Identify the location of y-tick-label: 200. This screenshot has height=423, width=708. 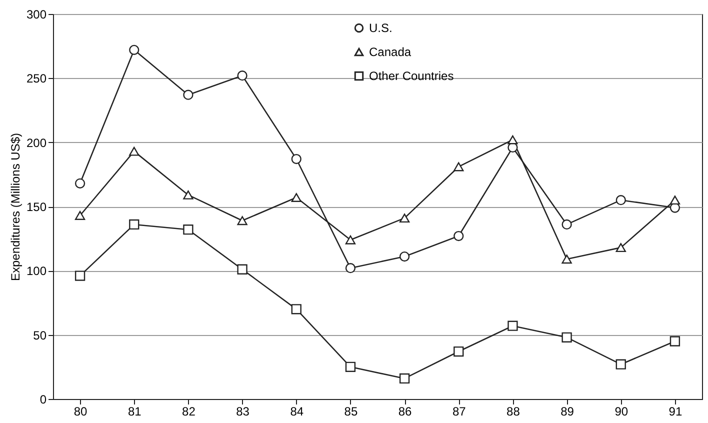
(36, 143).